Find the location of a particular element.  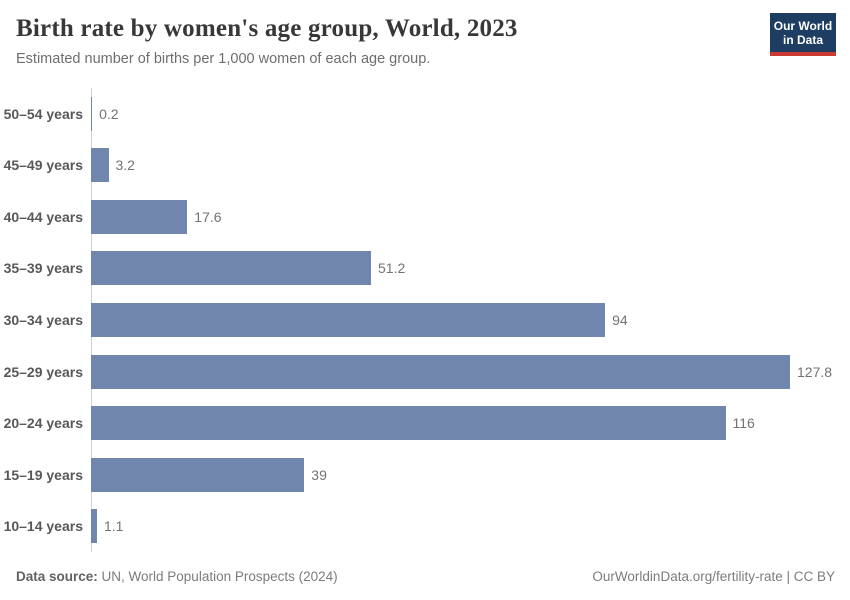

bar-row: 20–24 years 116 is located at coordinates (417, 423).